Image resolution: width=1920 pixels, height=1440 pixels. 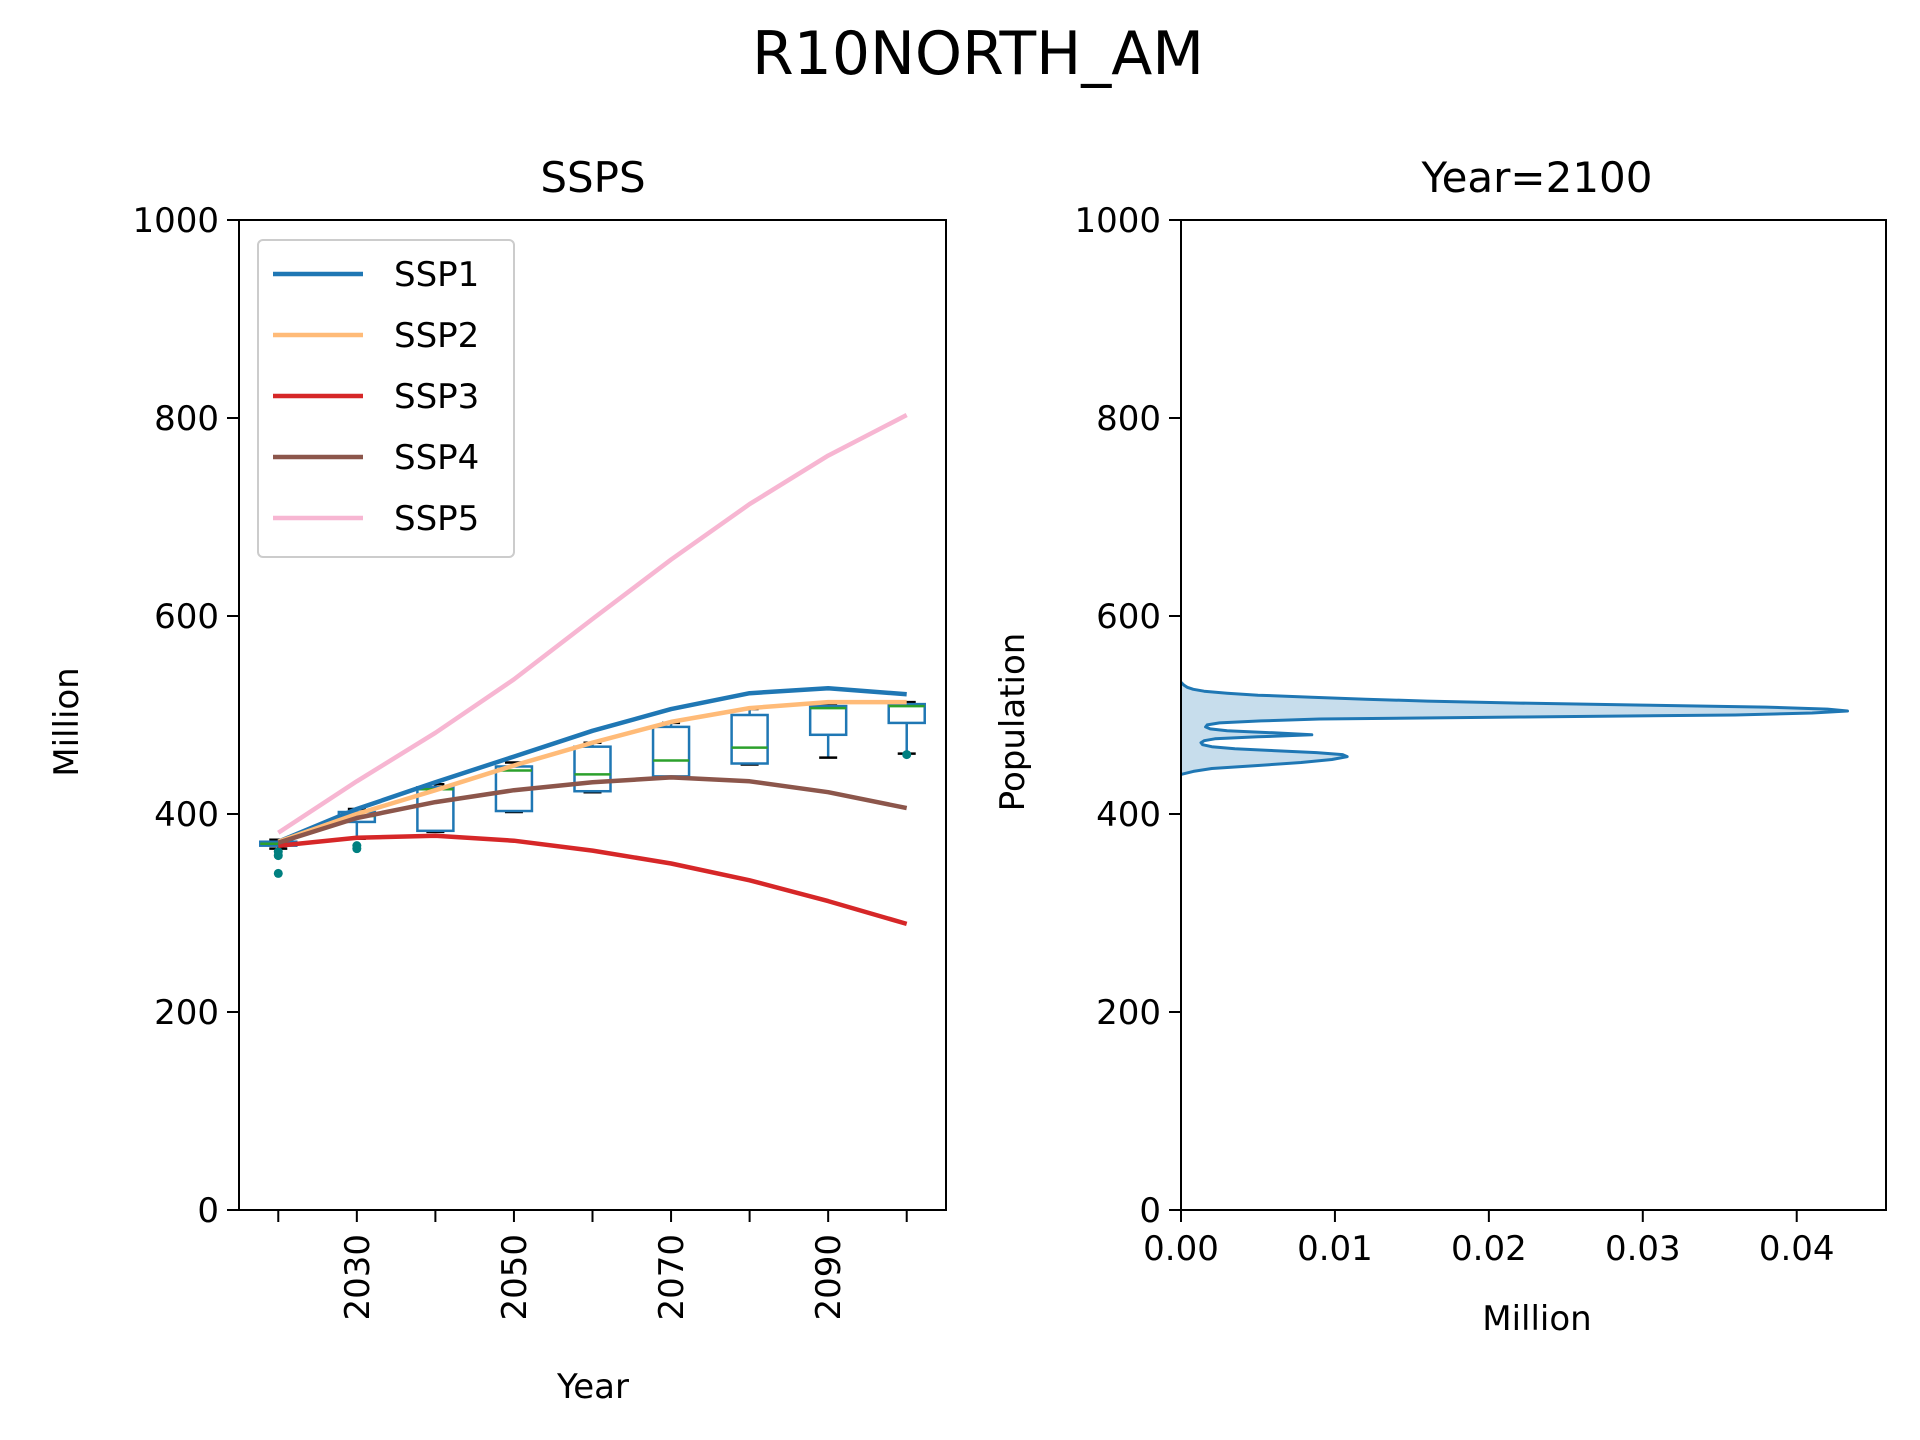 What do you see at coordinates (436, 336) in the screenshot?
I see `legend-label-ssp2: SSP2` at bounding box center [436, 336].